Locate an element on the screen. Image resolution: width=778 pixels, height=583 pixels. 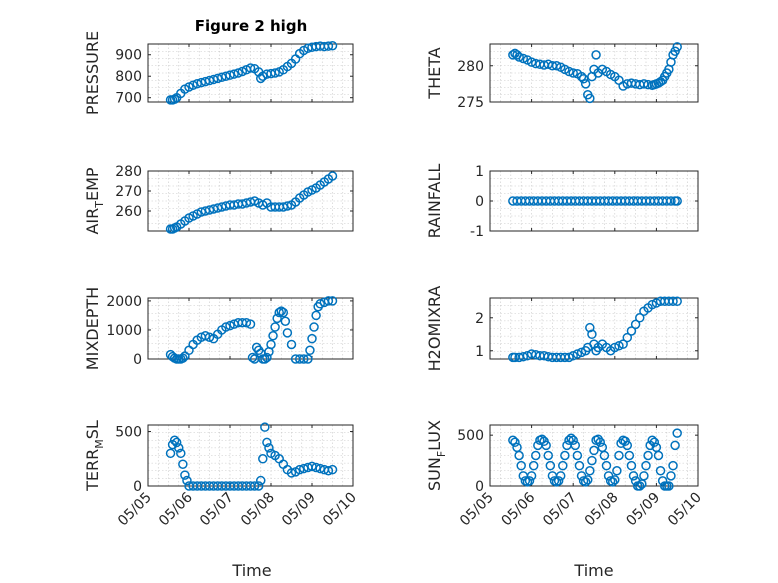
x-tick-label: 05/07 is located at coordinates (217, 510).